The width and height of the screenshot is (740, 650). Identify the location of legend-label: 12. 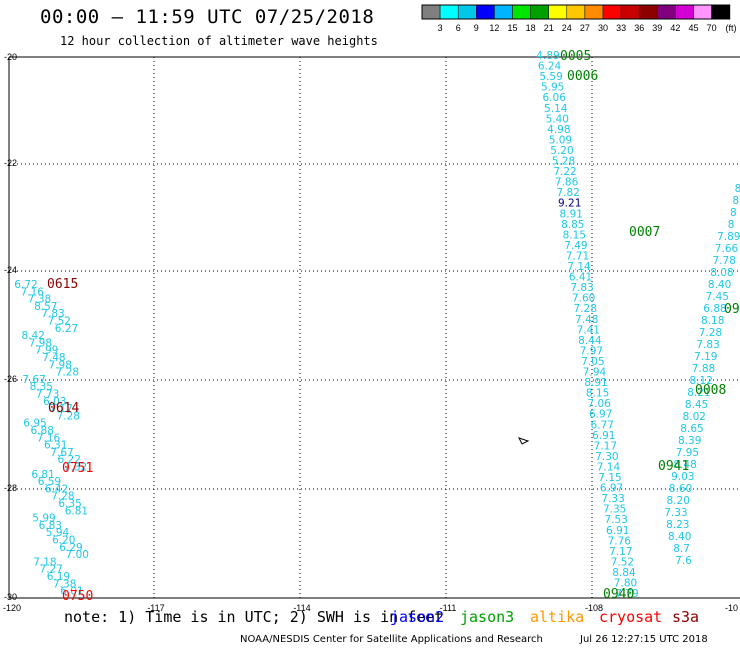
(494, 28).